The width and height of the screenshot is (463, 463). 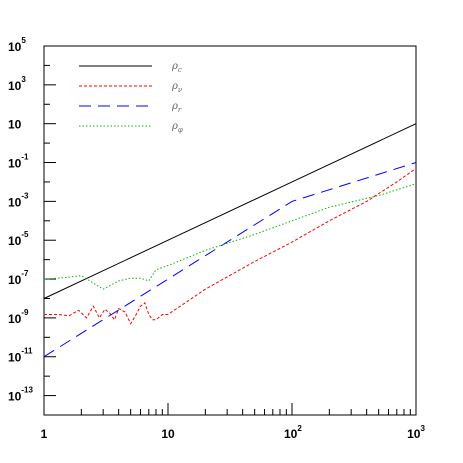 I want to click on y-tick-labels: 10⁵ 10³ 10 10⁻¹ 10⁻³ 10⁻⁵ 10⁻⁷ 10⁻⁹ 10⁻¹¹ 10⁻¹³, so click(x=20, y=220).